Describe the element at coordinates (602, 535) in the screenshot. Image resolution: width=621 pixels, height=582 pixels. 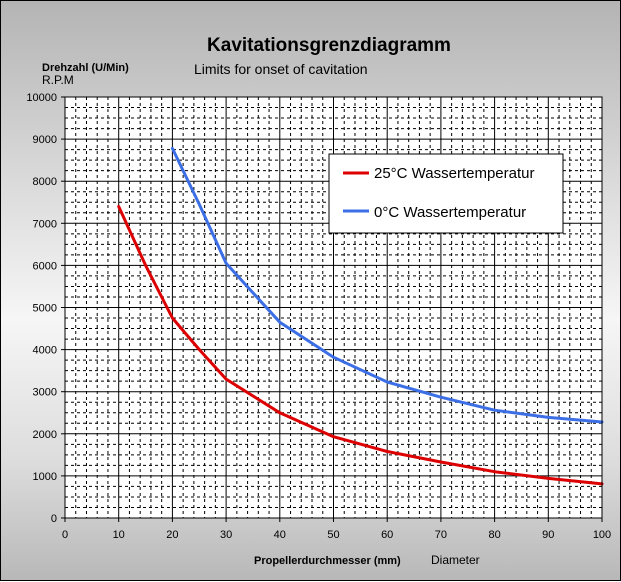
I see `x-tick-label: 100` at that location.